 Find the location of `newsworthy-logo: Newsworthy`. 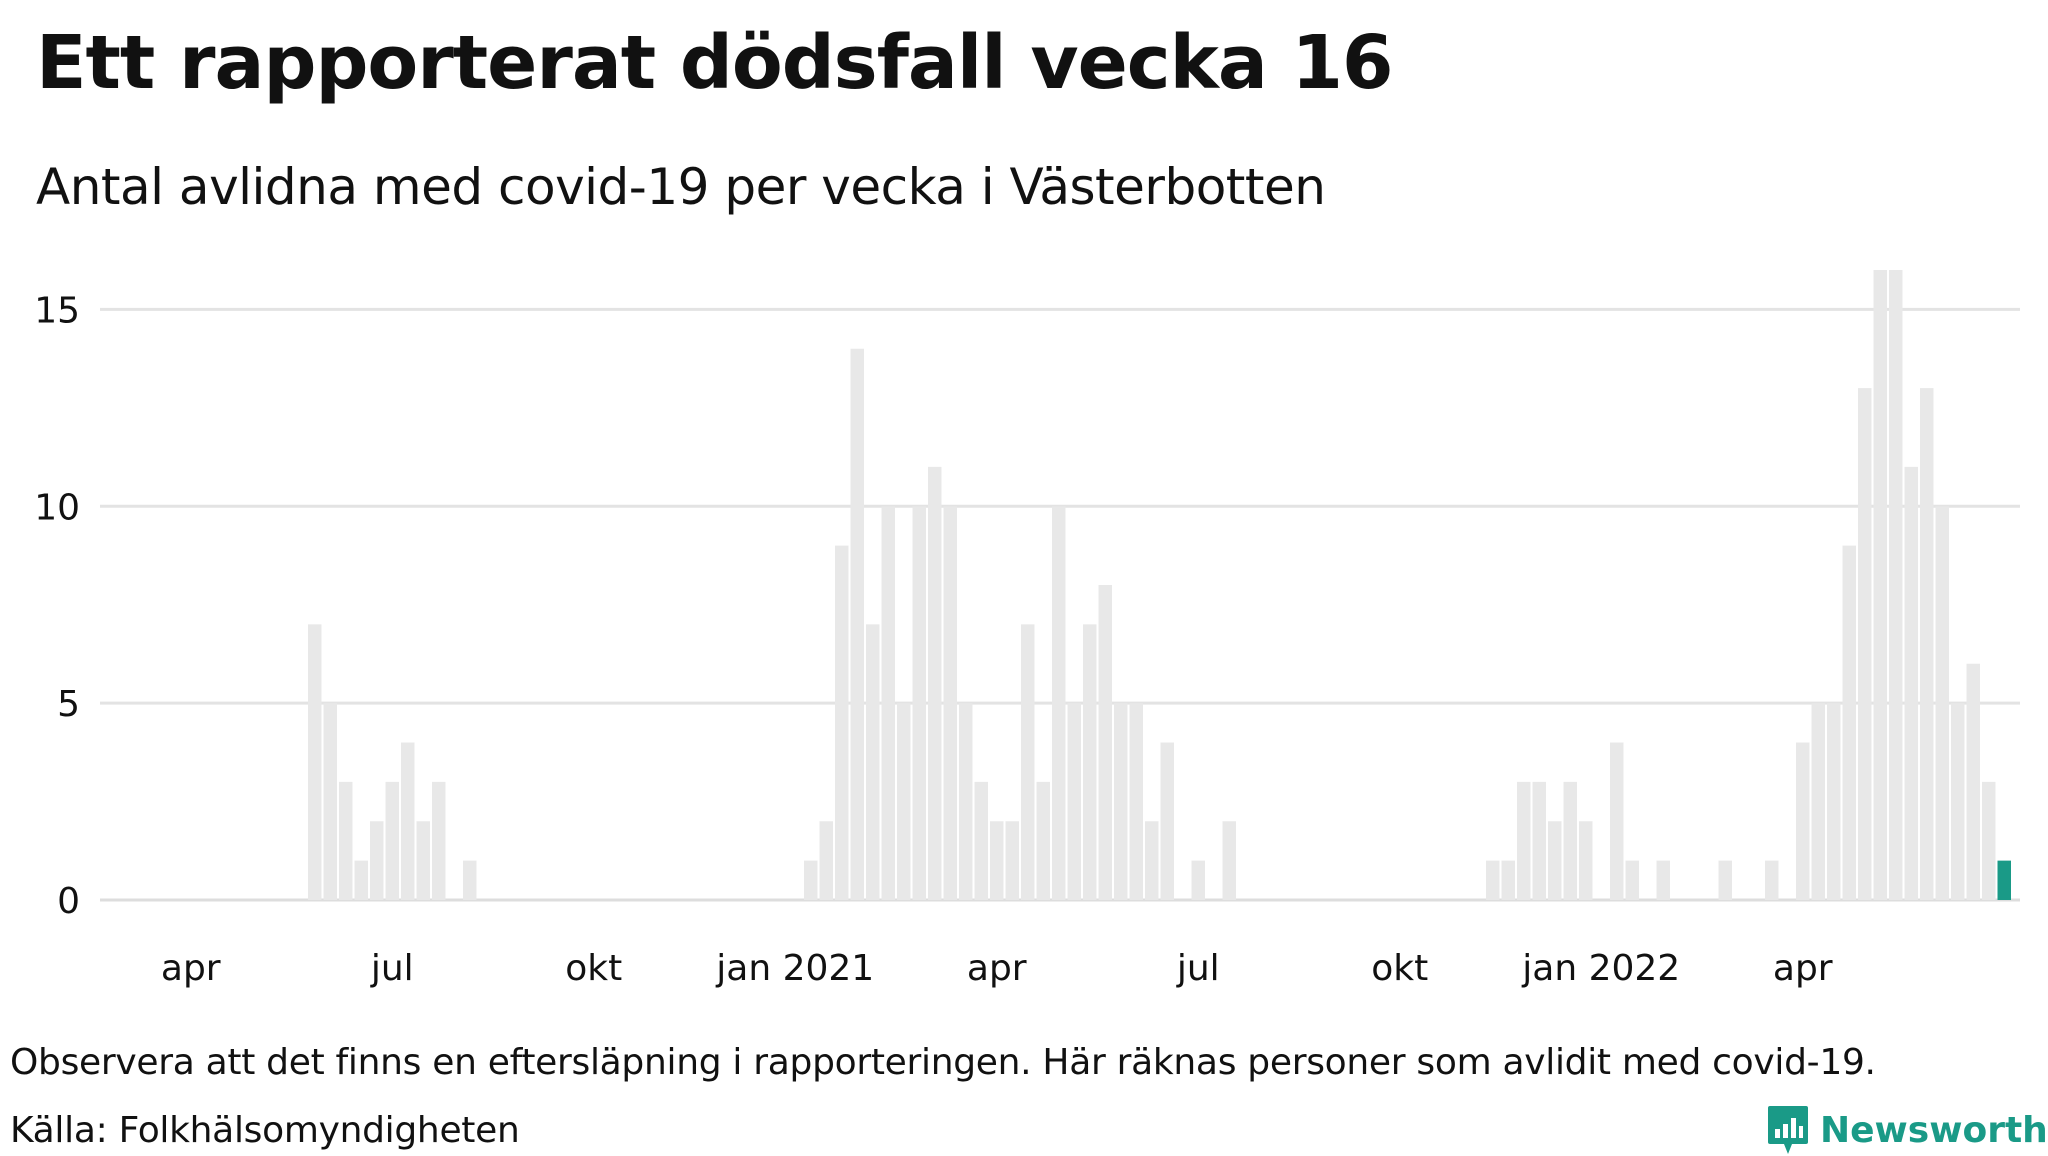

newsworthy-logo: Newsworthy is located at coordinates (1907, 1130).